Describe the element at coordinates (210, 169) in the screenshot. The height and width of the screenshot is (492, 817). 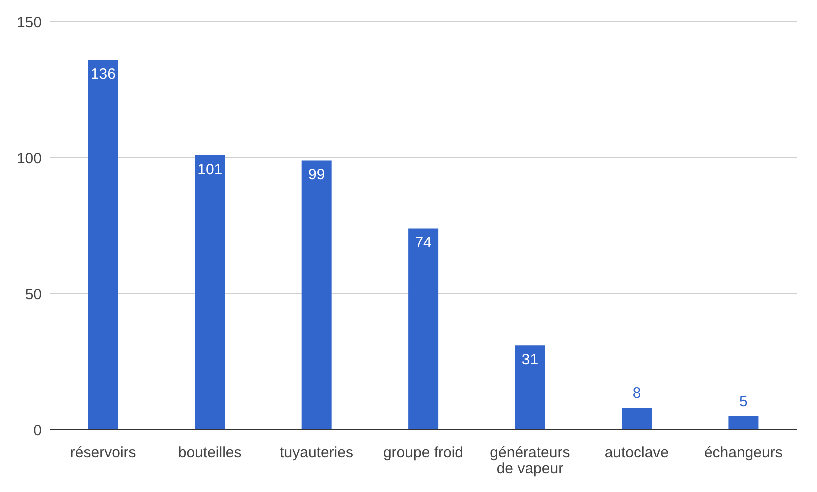
I see `data-label: 101` at that location.